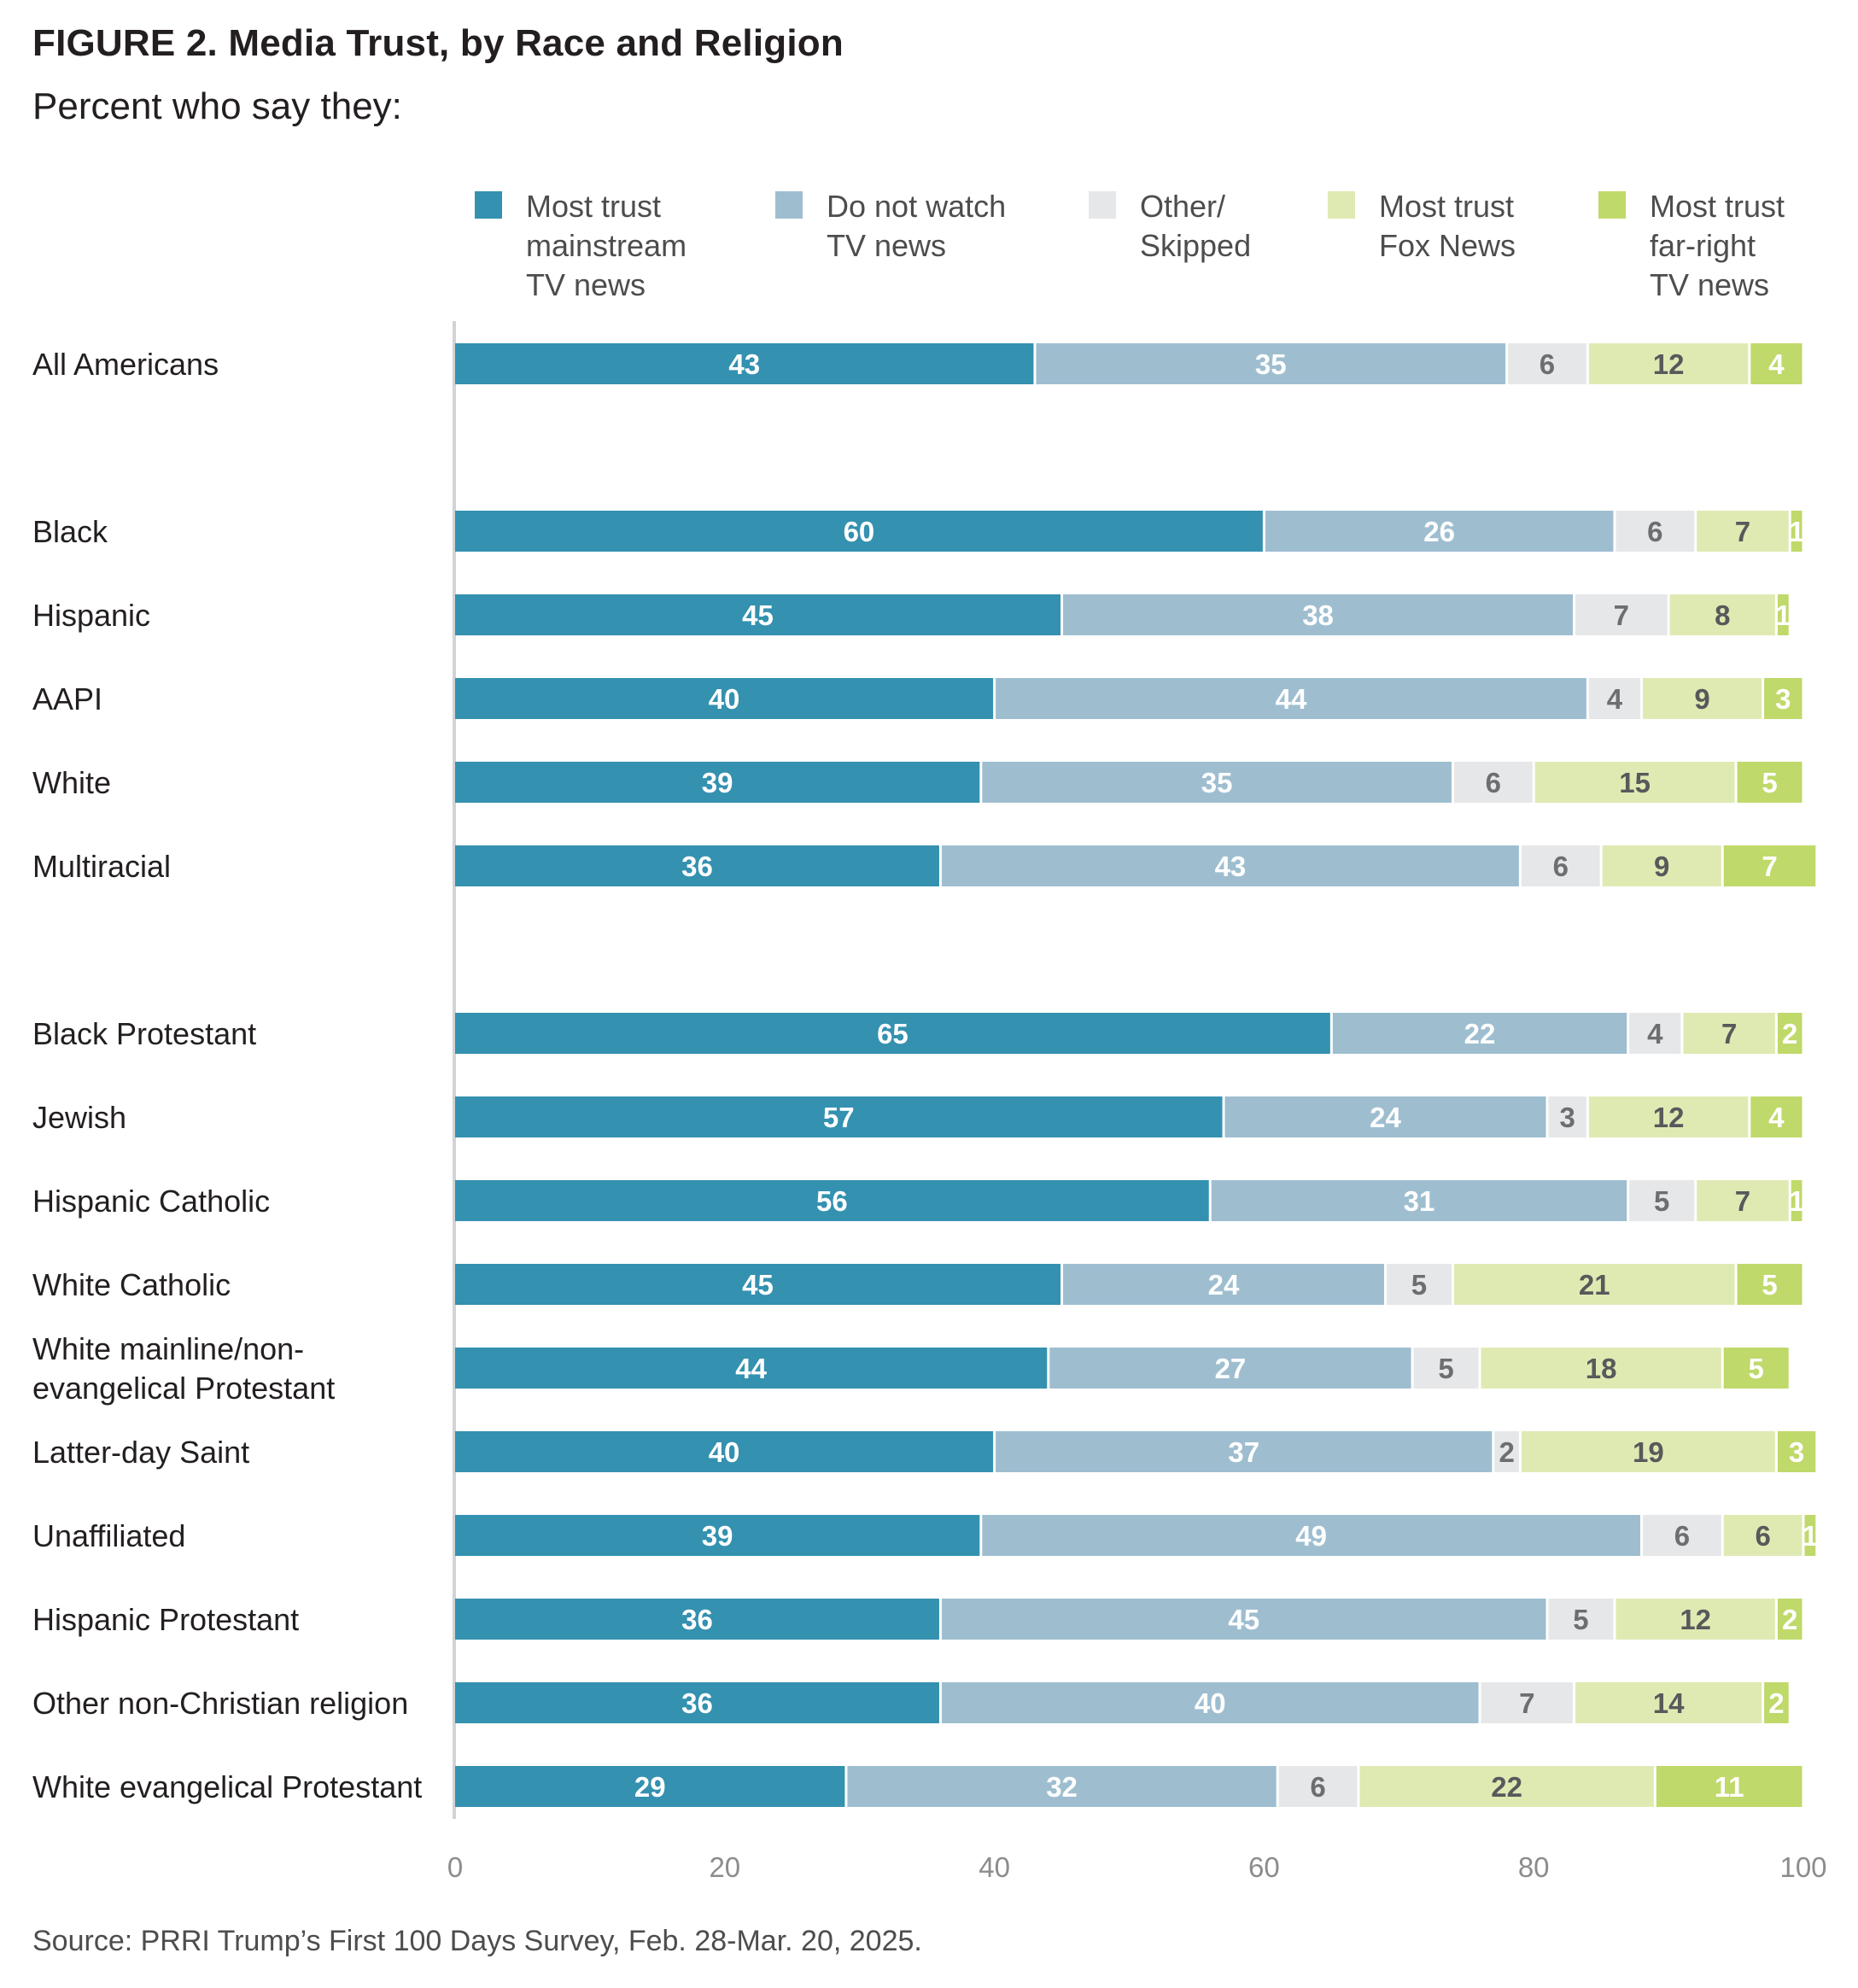 The width and height of the screenshot is (1858, 1988). I want to click on data-label: 19, so click(1649, 1452).